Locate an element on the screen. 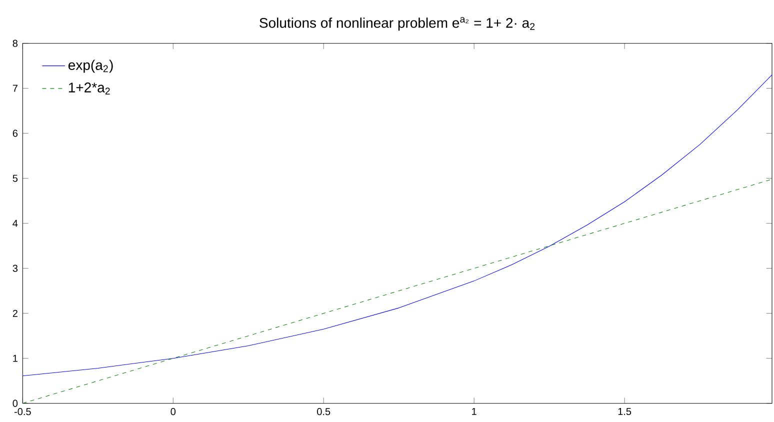  y-tick-label: 7 is located at coordinates (15, 88).